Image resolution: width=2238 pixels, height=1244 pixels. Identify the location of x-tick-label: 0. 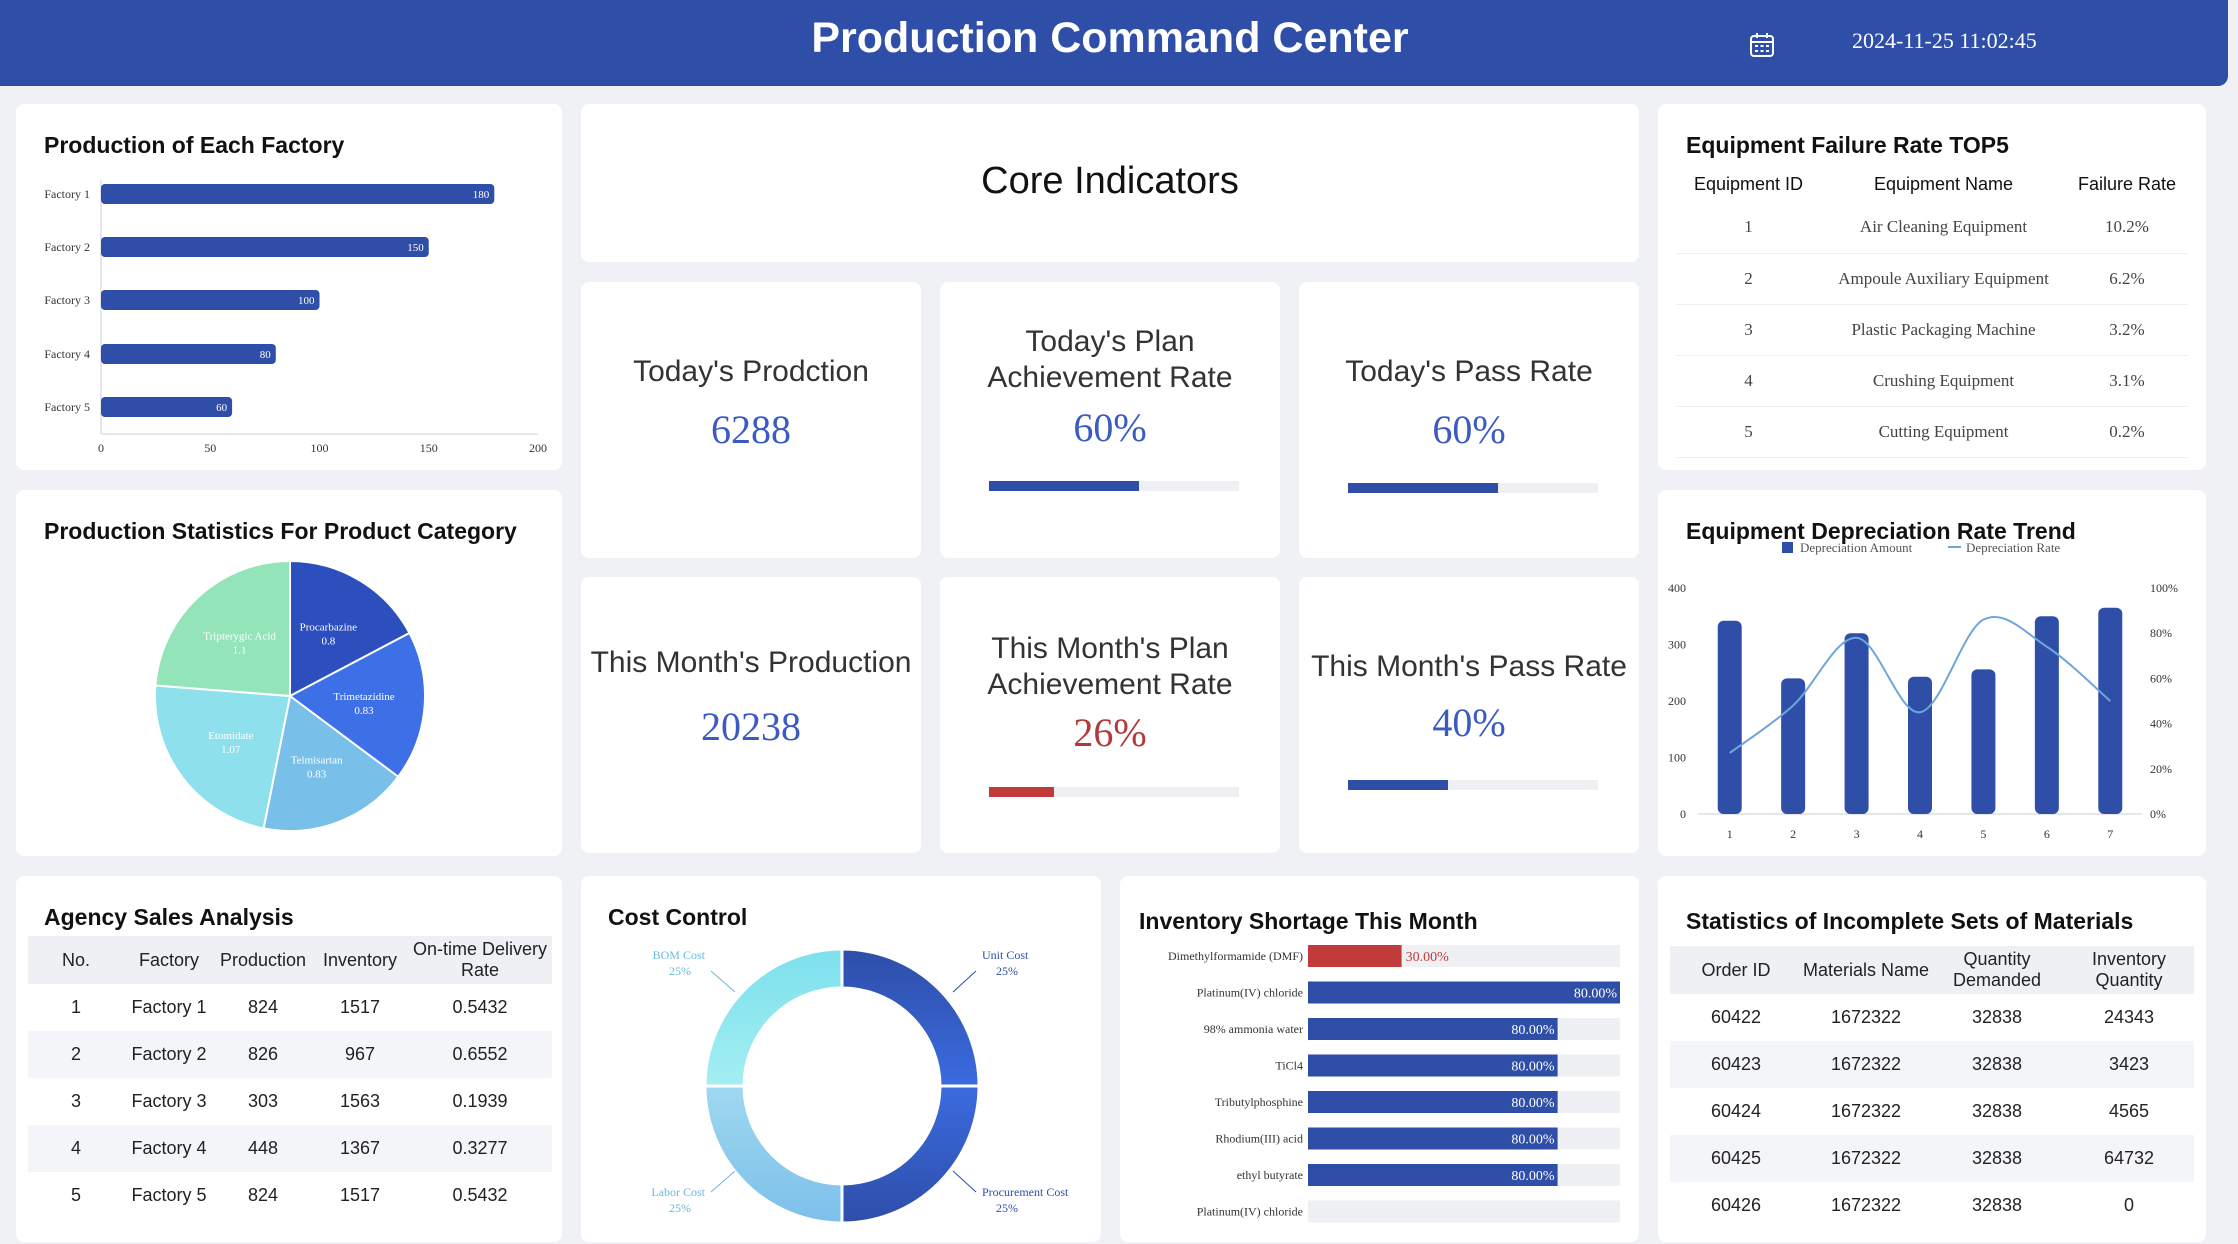
(101, 448).